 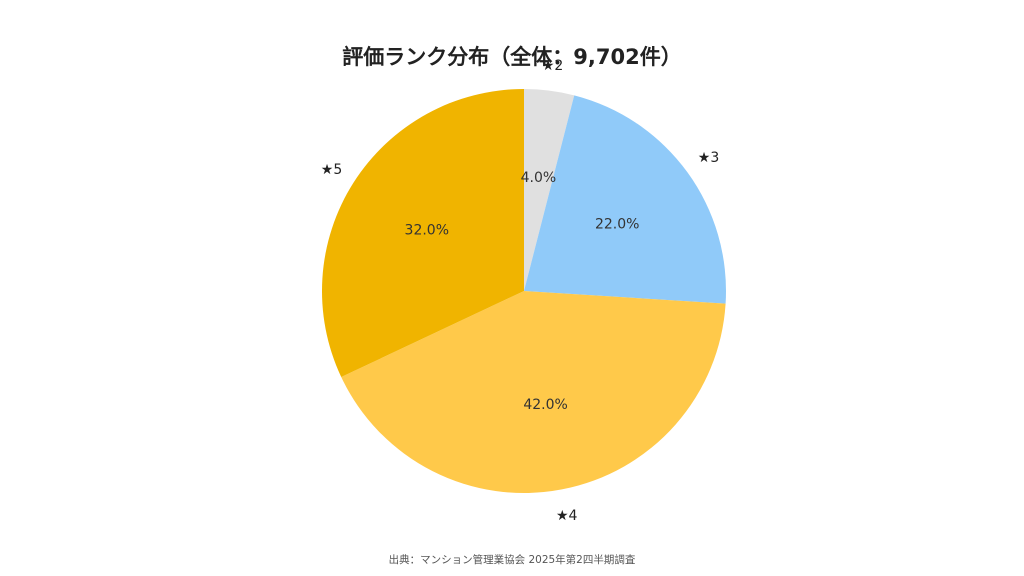 I want to click on chart-title: 評価ランク分布（全体：9,702件）, so click(x=511, y=57).